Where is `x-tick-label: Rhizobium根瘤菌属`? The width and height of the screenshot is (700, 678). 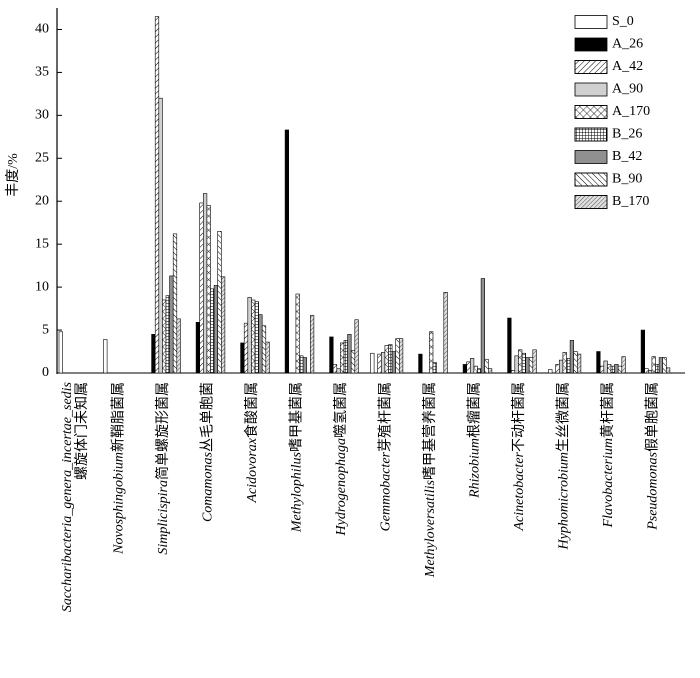
x-tick-label: Rhizobium根瘤菌属 is located at coordinates (474, 440).